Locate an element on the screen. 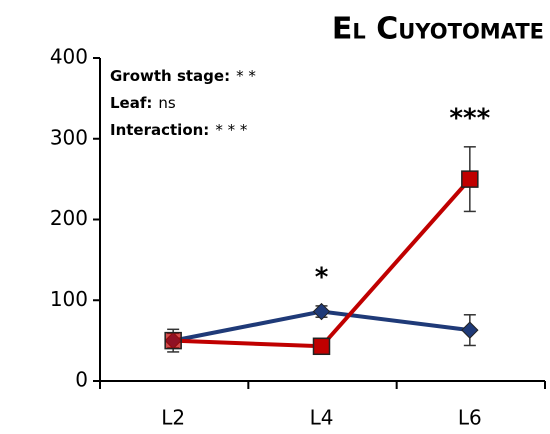 This screenshot has width=550, height=434. annotation-label: Leaf: is located at coordinates (131, 103).